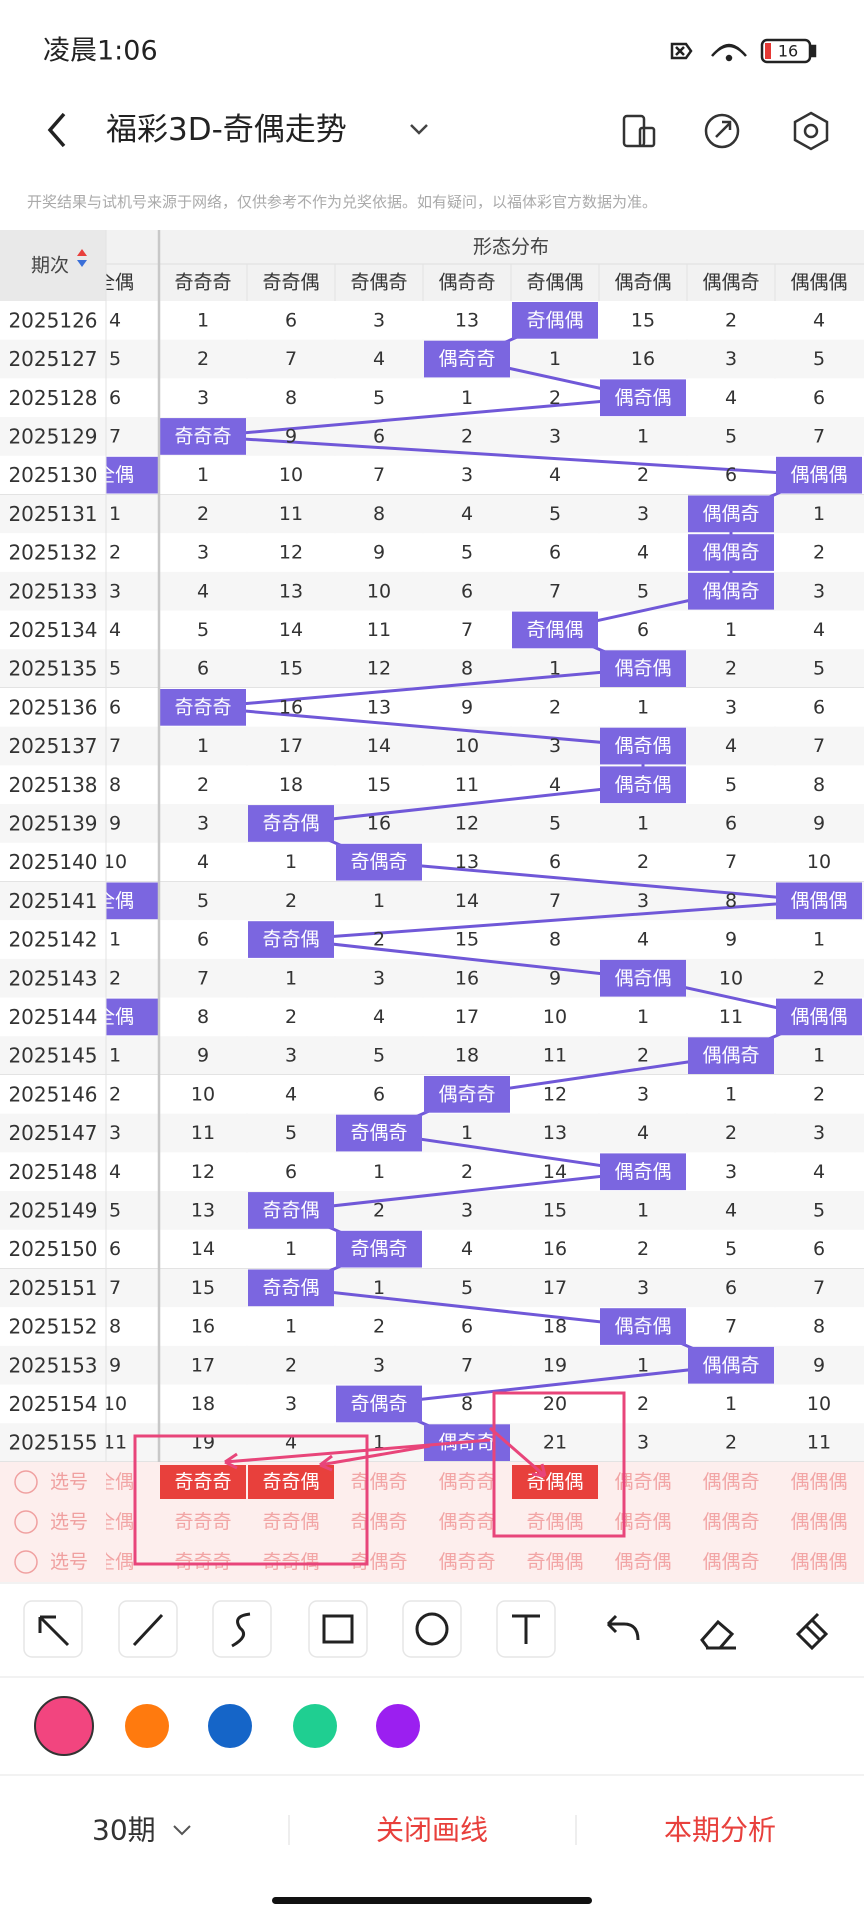  I want to click on tool-arrow, so click(53, 1629).